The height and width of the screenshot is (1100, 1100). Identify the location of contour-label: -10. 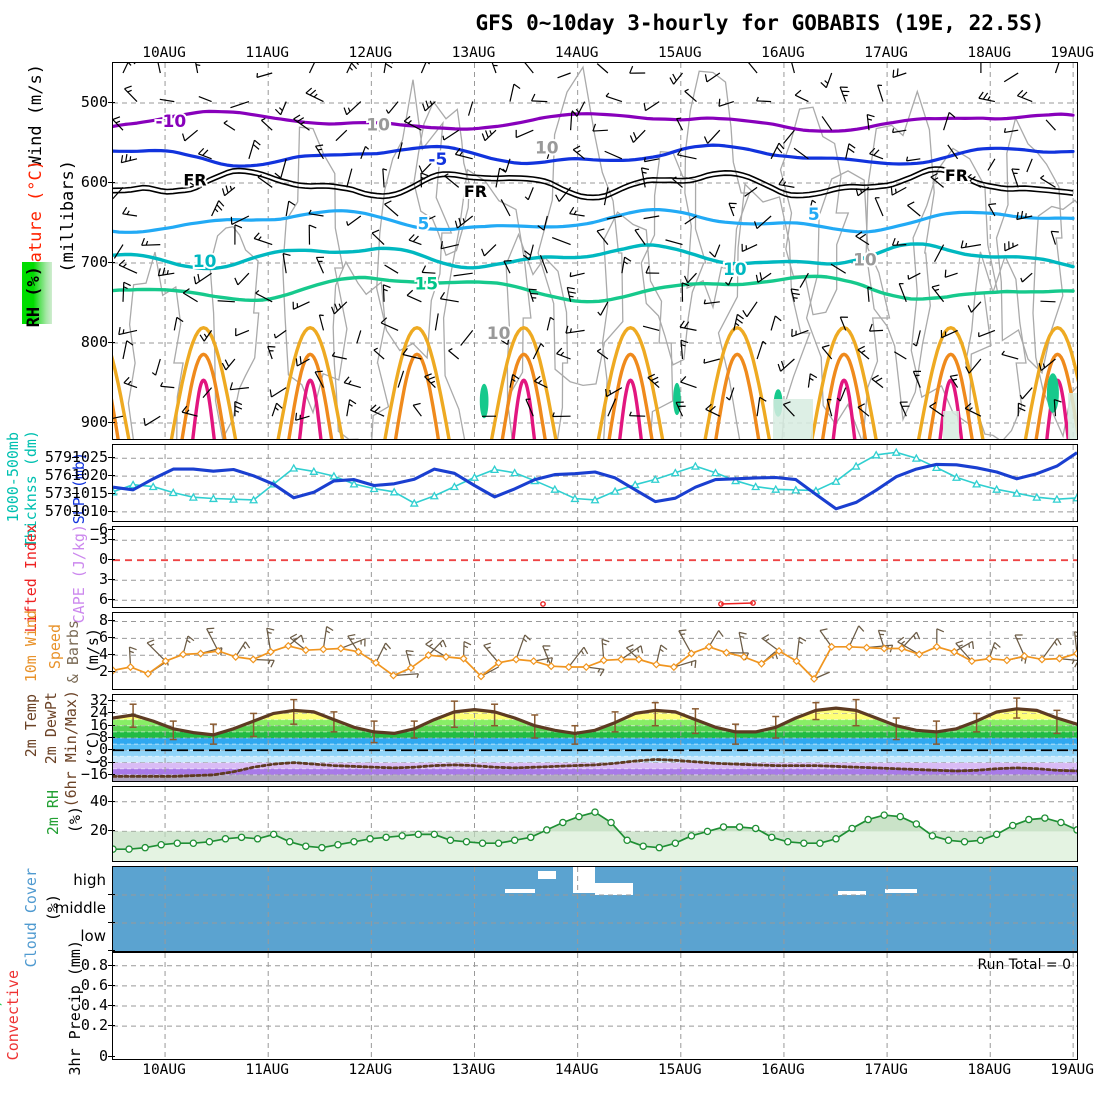
(170, 122).